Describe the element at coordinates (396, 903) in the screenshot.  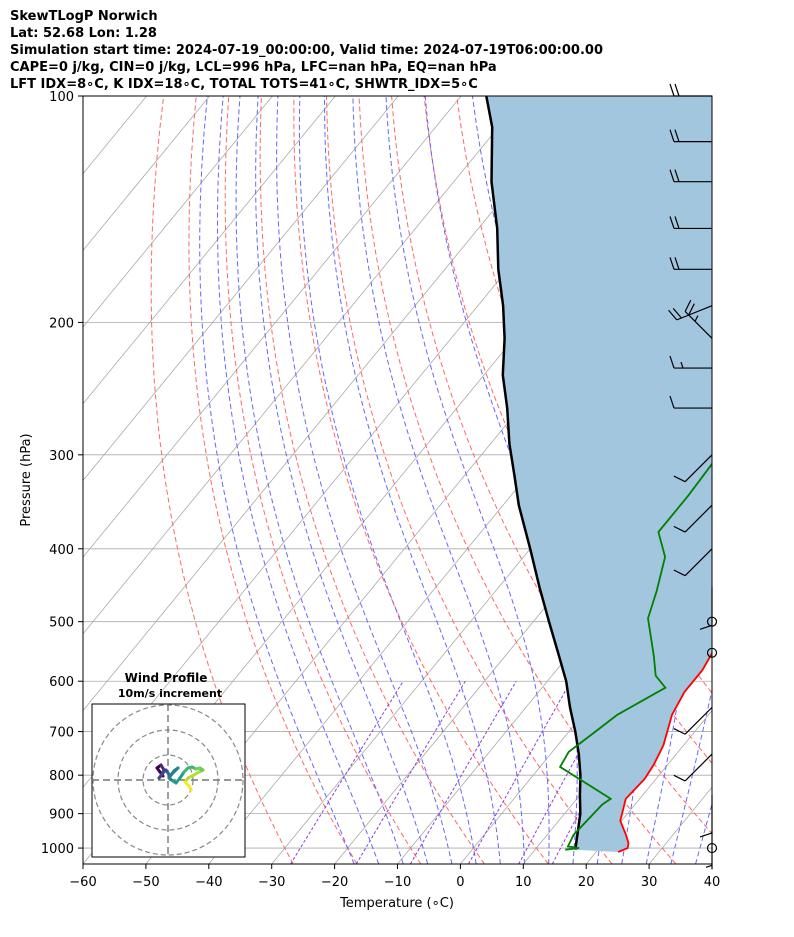
I see `x-axis-label: Temperature (∘C)` at that location.